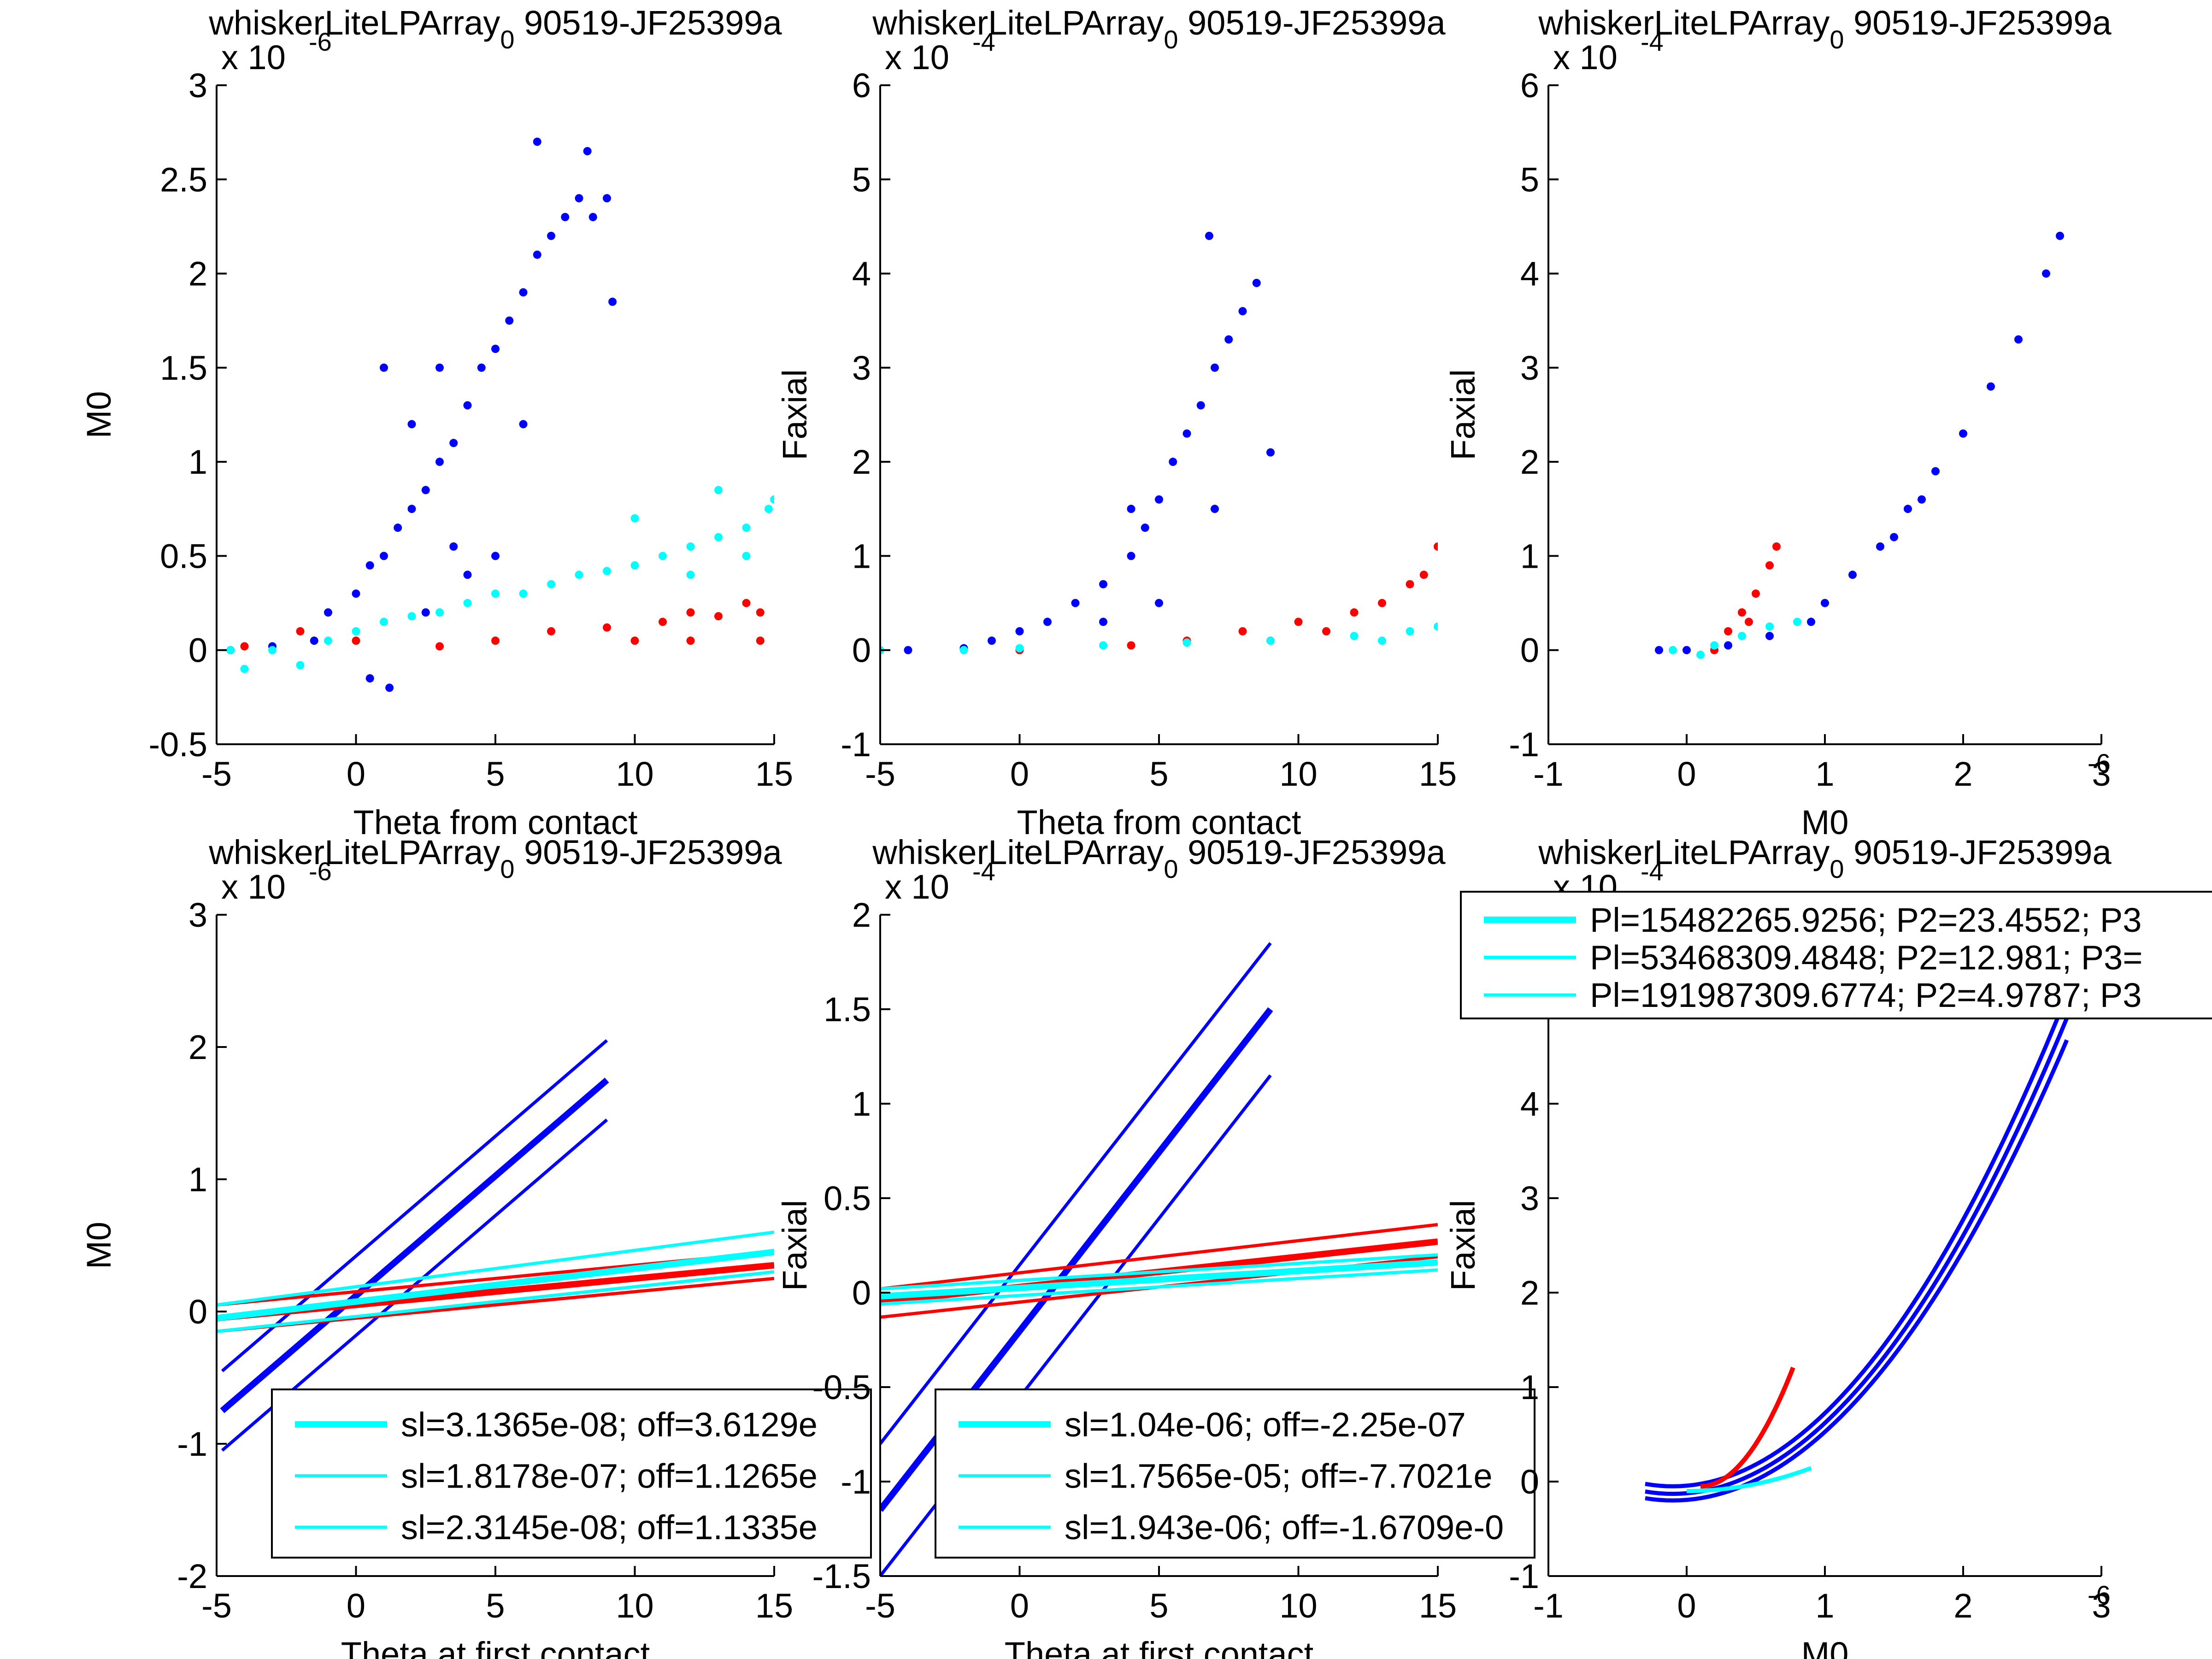 This screenshot has width=2212, height=1659. I want to click on series-blue, so click(421, 414).